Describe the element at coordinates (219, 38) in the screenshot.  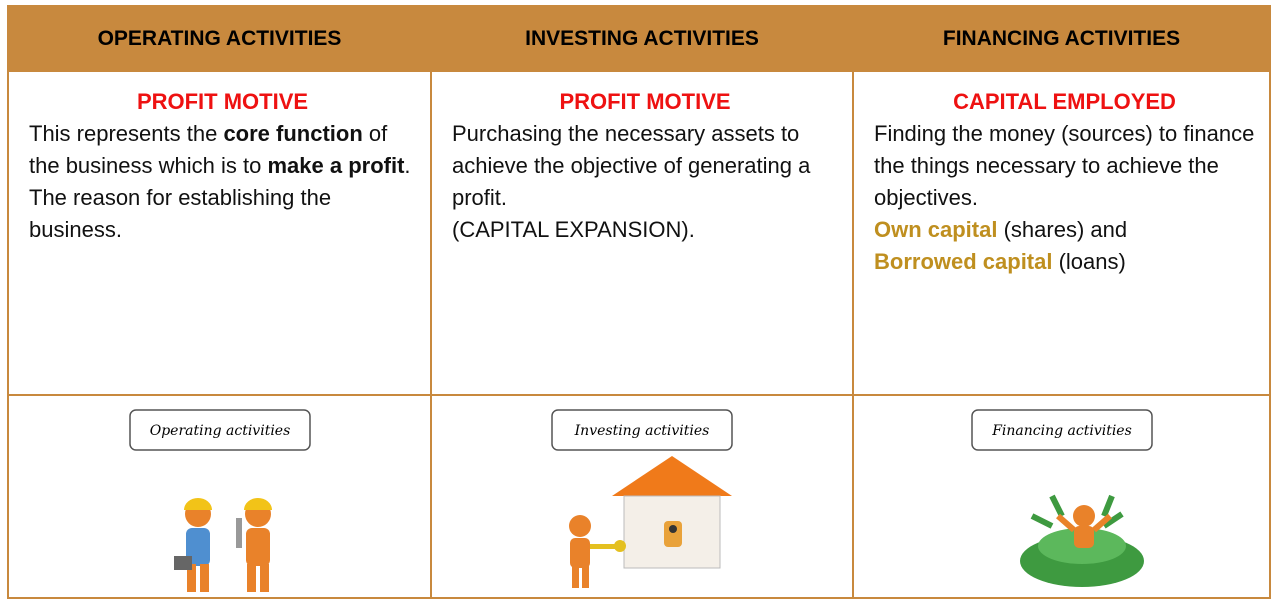
I see `column-header: OPERATING ACTIVITIES` at that location.